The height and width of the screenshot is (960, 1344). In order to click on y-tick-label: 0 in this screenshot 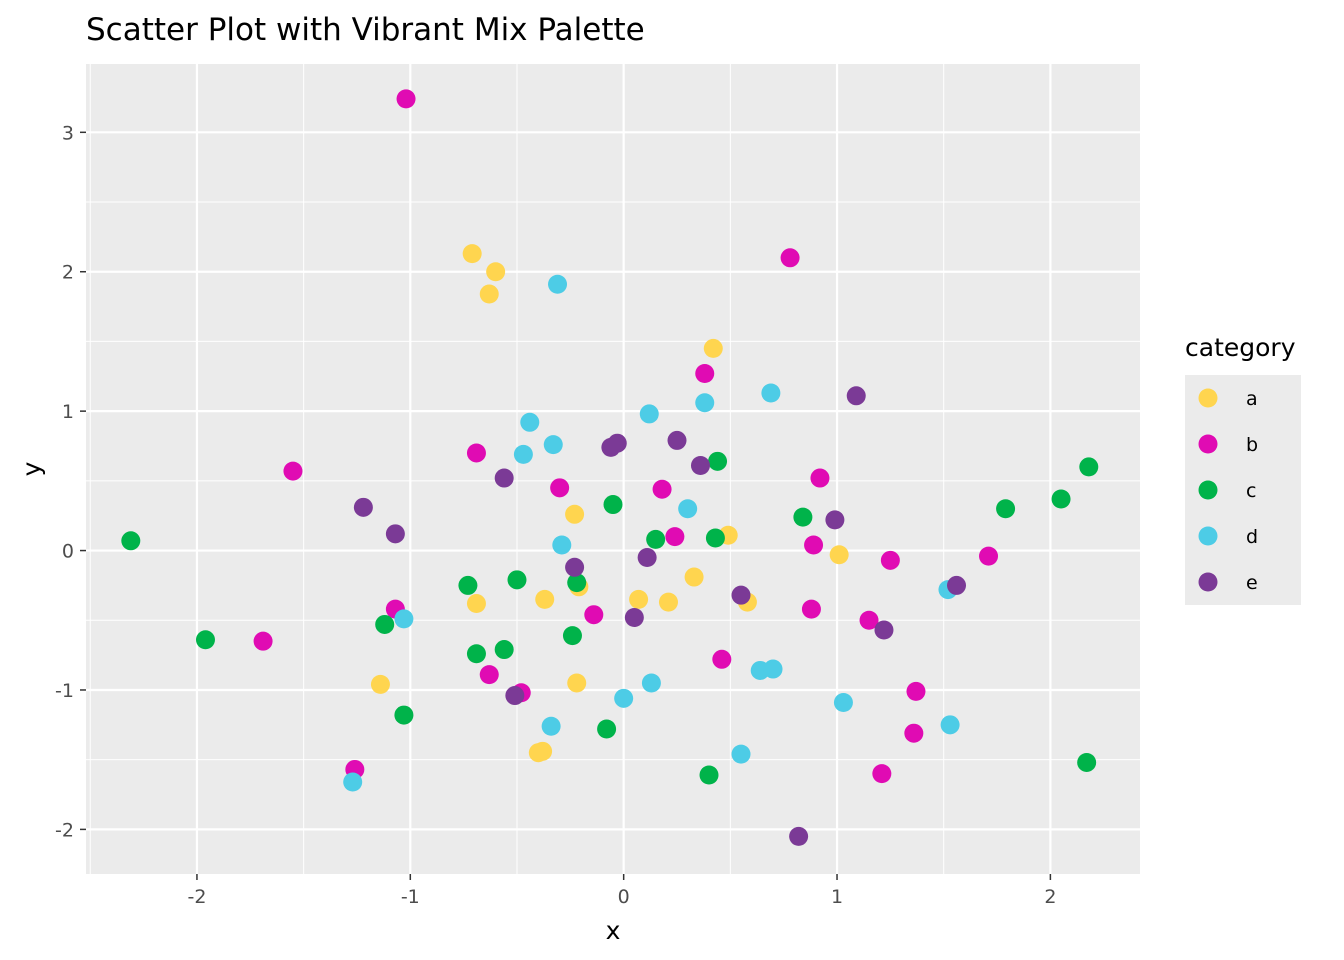, I will do `click(68, 552)`.